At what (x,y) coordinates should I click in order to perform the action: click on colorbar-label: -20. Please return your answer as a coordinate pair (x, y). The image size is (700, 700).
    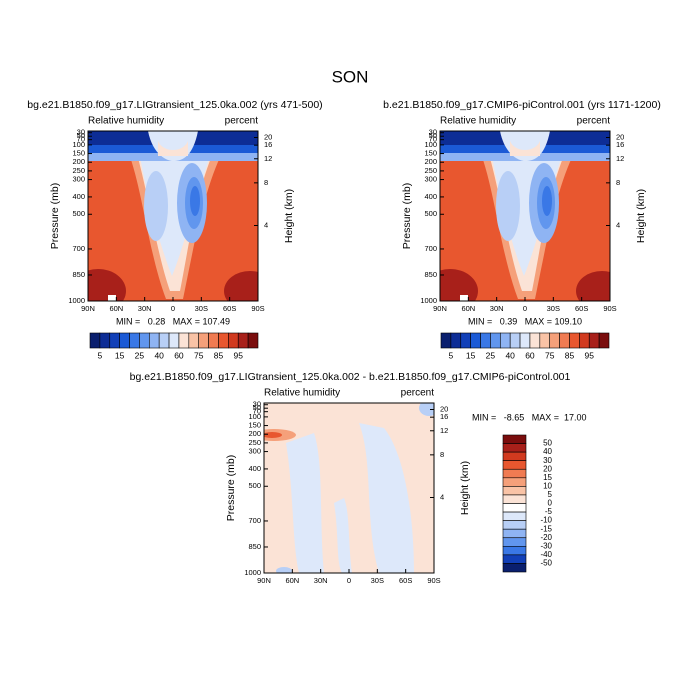
    Looking at the image, I should click on (546, 537).